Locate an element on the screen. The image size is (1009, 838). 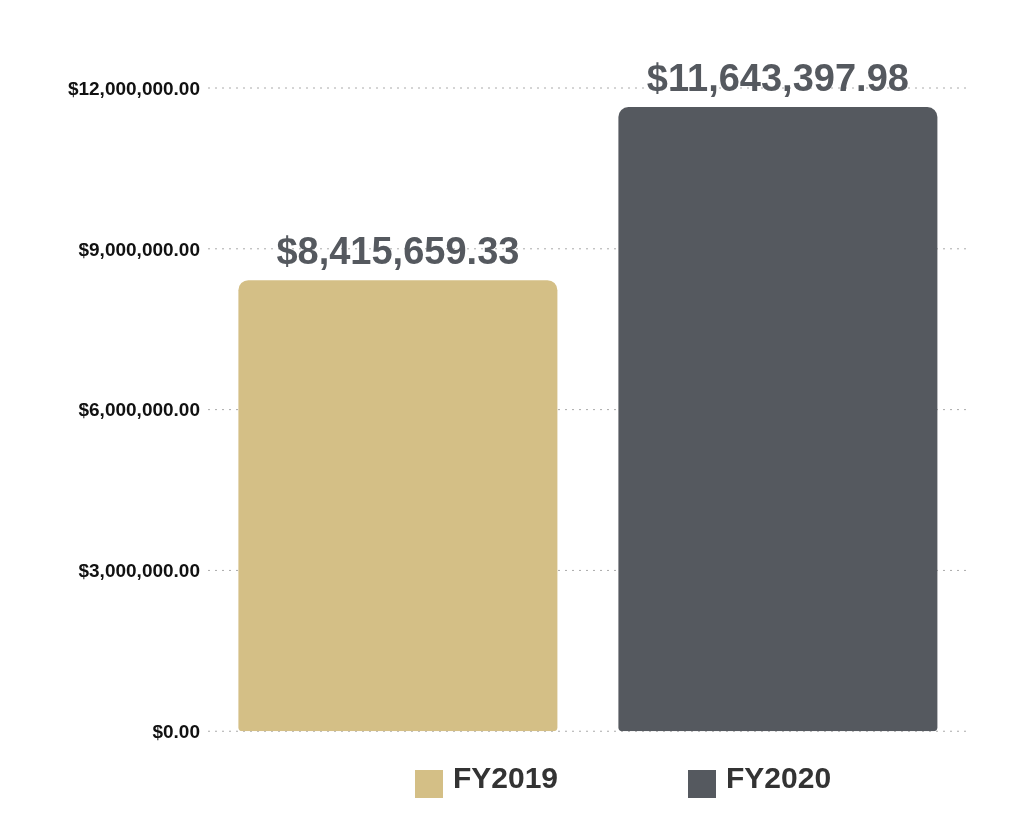
y-tick-label: $12,000,000.00 is located at coordinates (133, 88).